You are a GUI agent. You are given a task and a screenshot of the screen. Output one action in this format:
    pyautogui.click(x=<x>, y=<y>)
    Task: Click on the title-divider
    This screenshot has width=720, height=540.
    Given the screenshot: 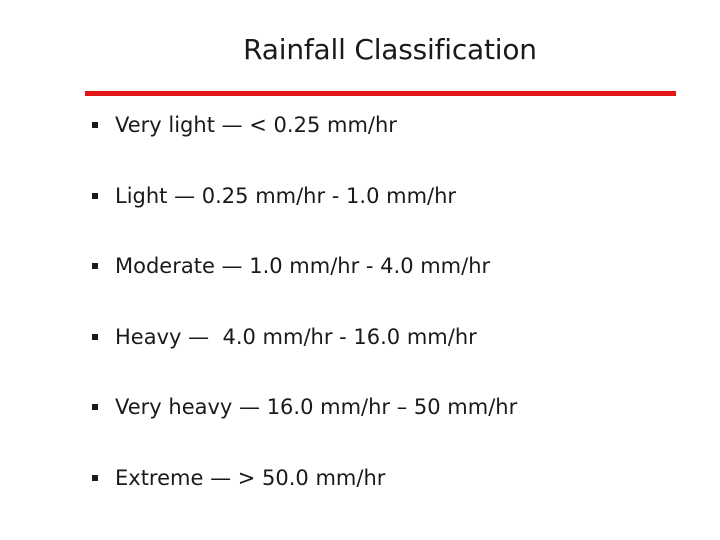 What is the action you would take?
    pyautogui.click(x=380, y=93)
    